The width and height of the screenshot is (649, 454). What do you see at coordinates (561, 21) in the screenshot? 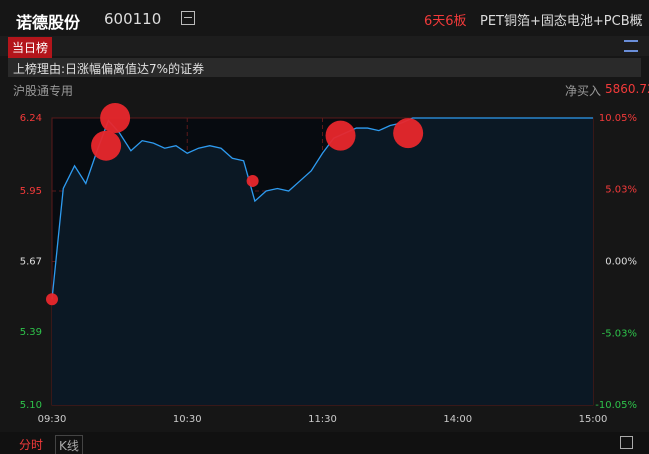
I see `concept: PET铜箔+固态电池+PCB概` at bounding box center [561, 21].